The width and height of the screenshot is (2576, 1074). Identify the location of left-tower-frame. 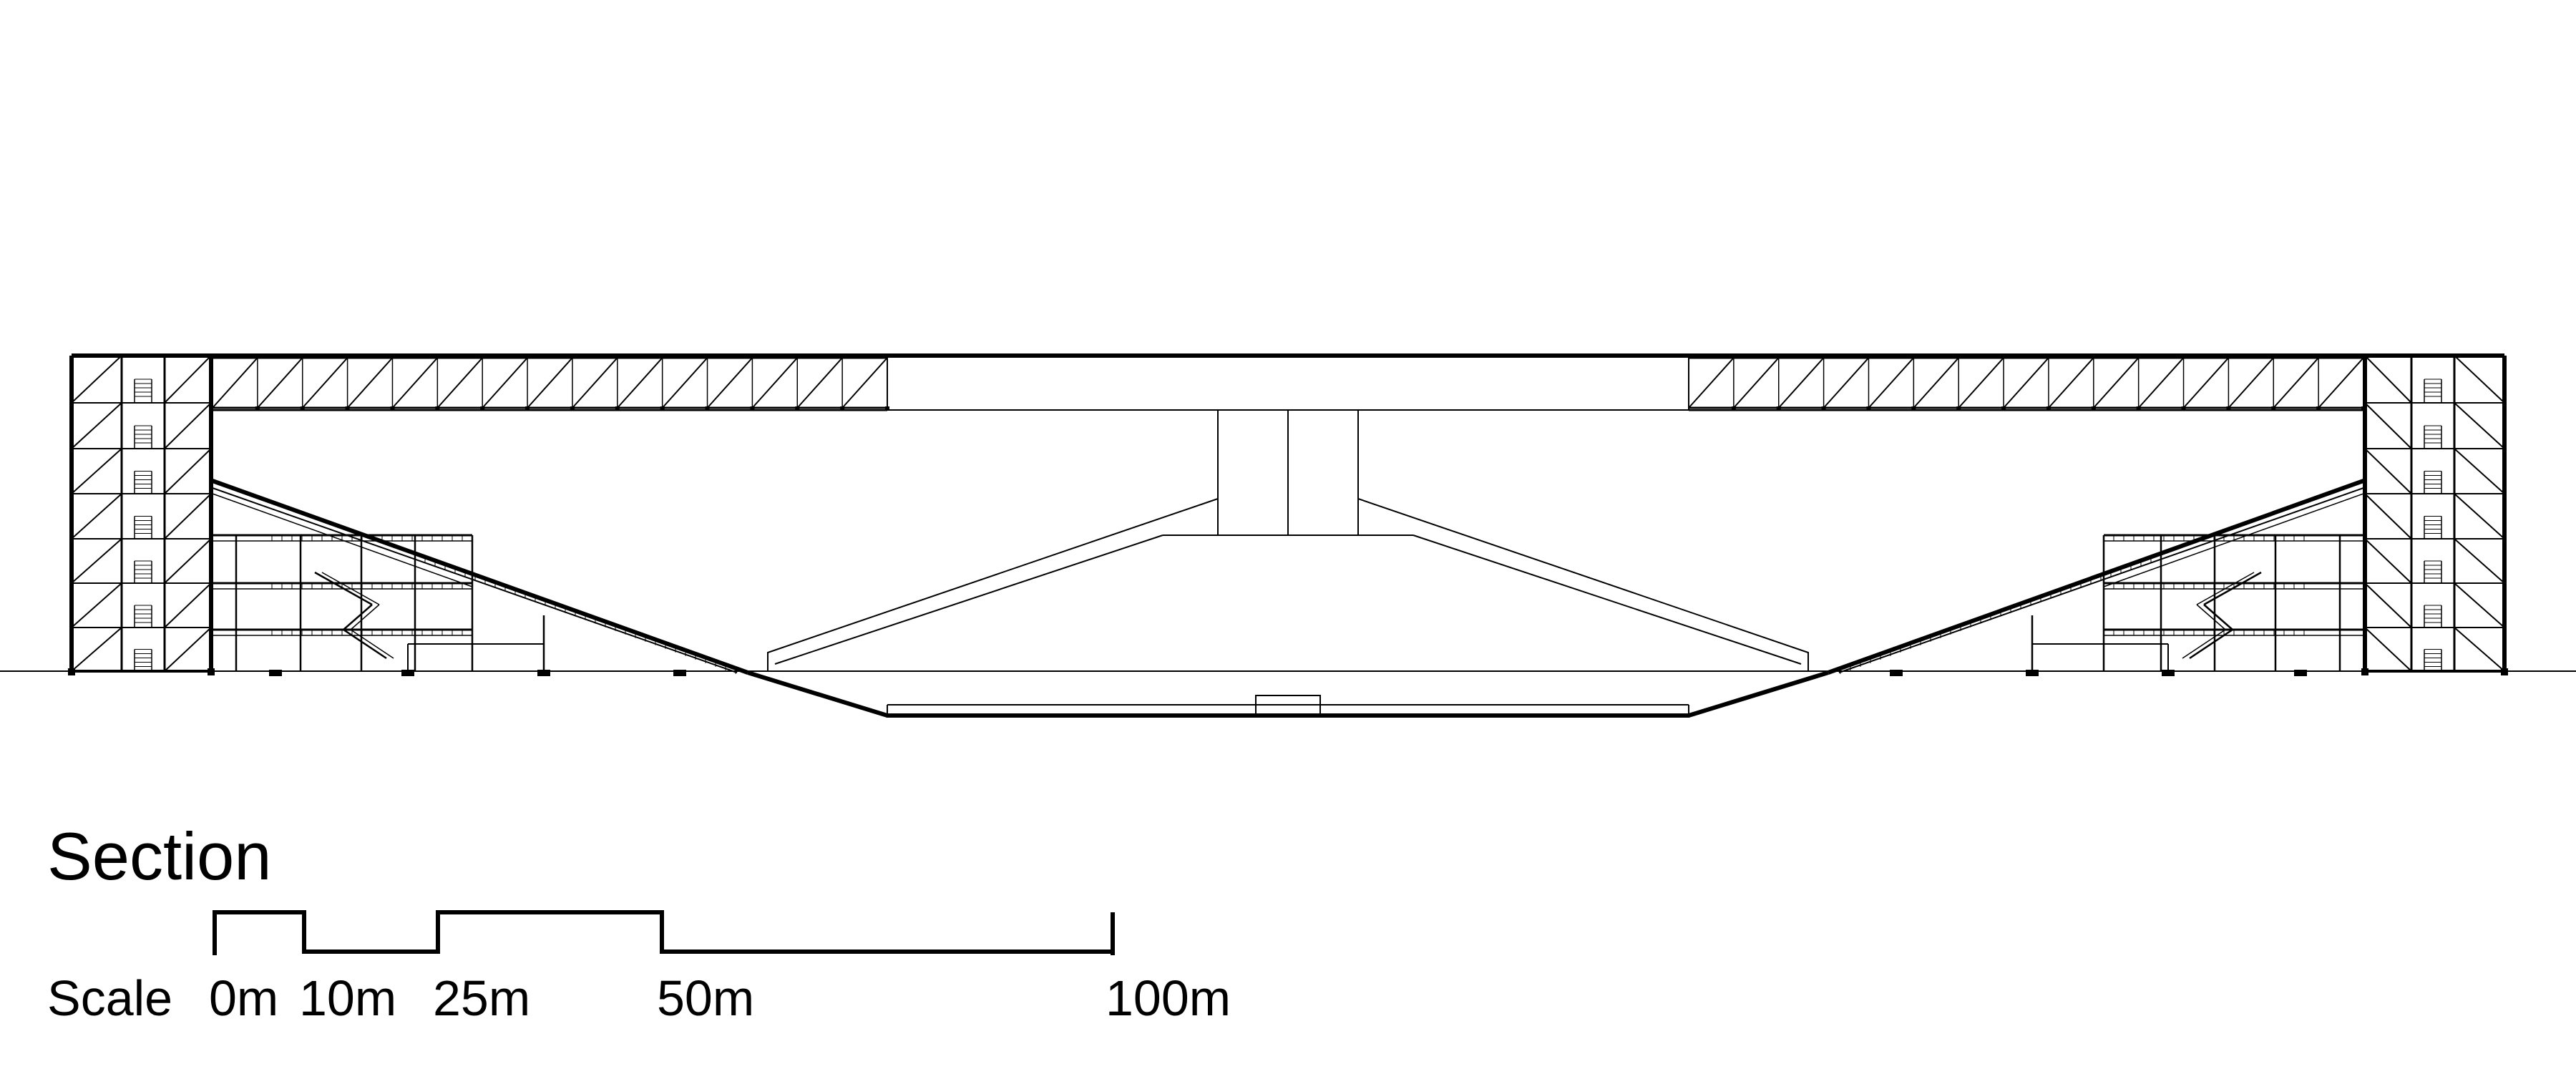
(141, 514).